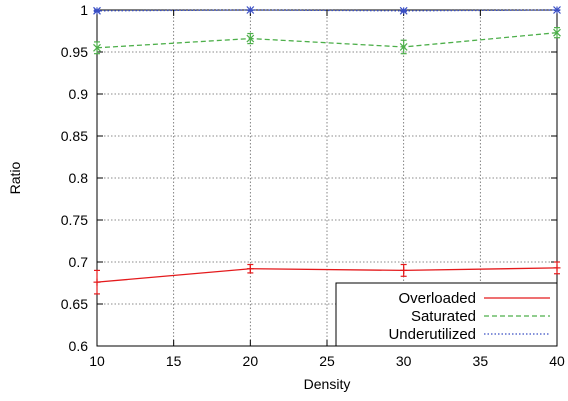 Image resolution: width=568 pixels, height=401 pixels. Describe the element at coordinates (79, 94) in the screenshot. I see `y-tick-label: 0.9` at that location.